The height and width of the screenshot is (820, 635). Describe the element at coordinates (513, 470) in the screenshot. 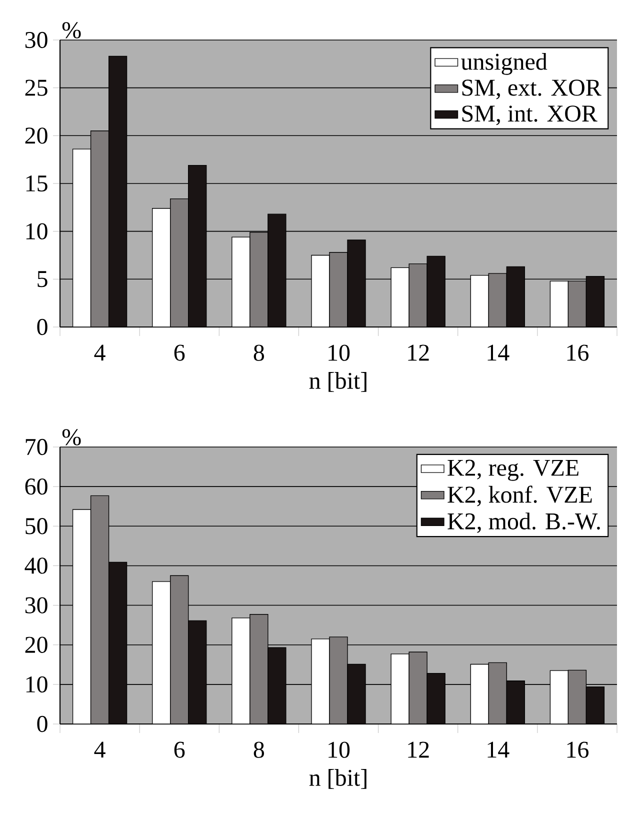

I see `legend-label: K2, reg. VZE` at that location.